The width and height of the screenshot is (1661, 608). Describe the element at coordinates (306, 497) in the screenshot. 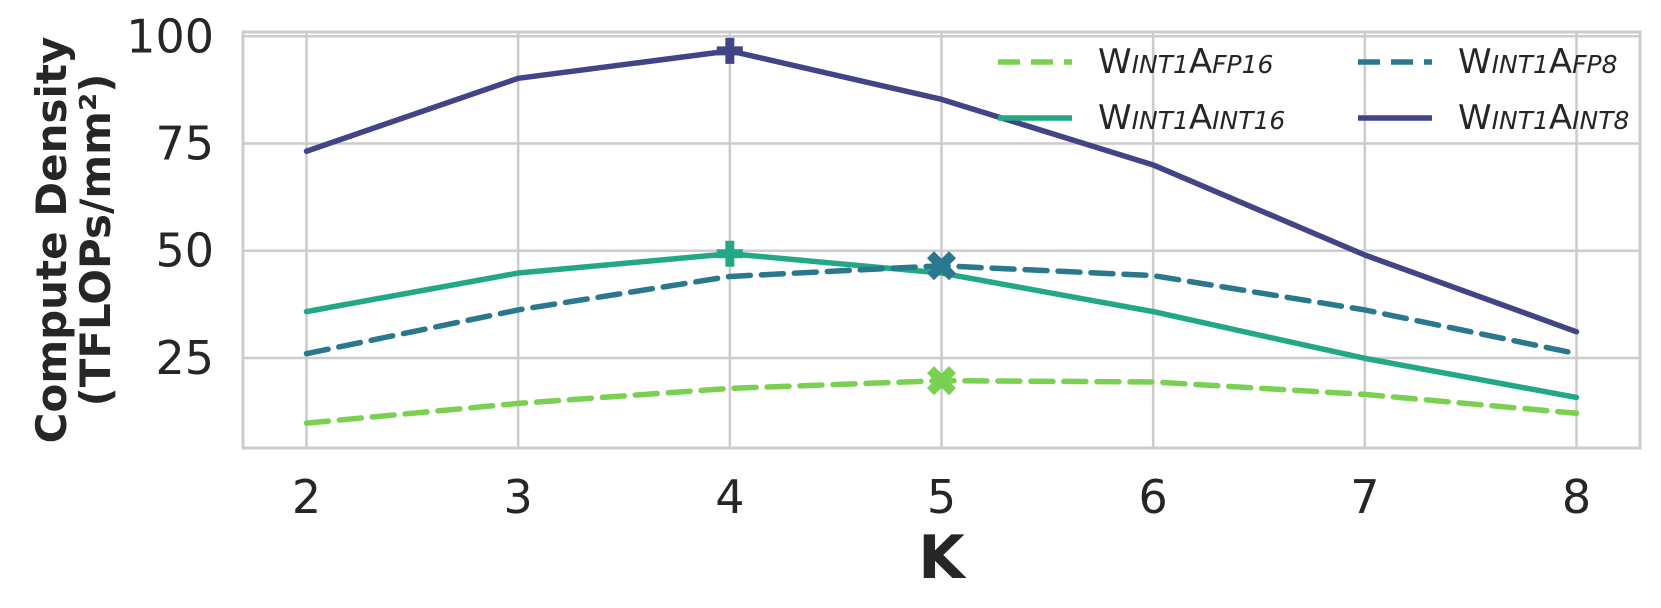

I see `x-tick-label: 2` at that location.